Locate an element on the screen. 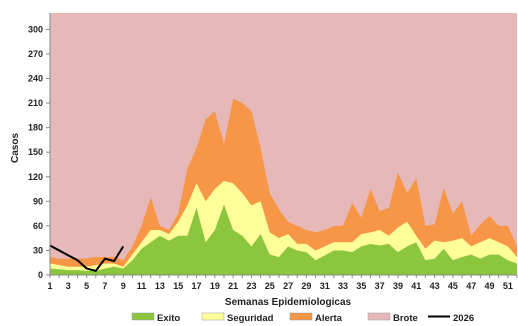 The height and width of the screenshot is (326, 518). x-tick-label: 1 is located at coordinates (49, 286).